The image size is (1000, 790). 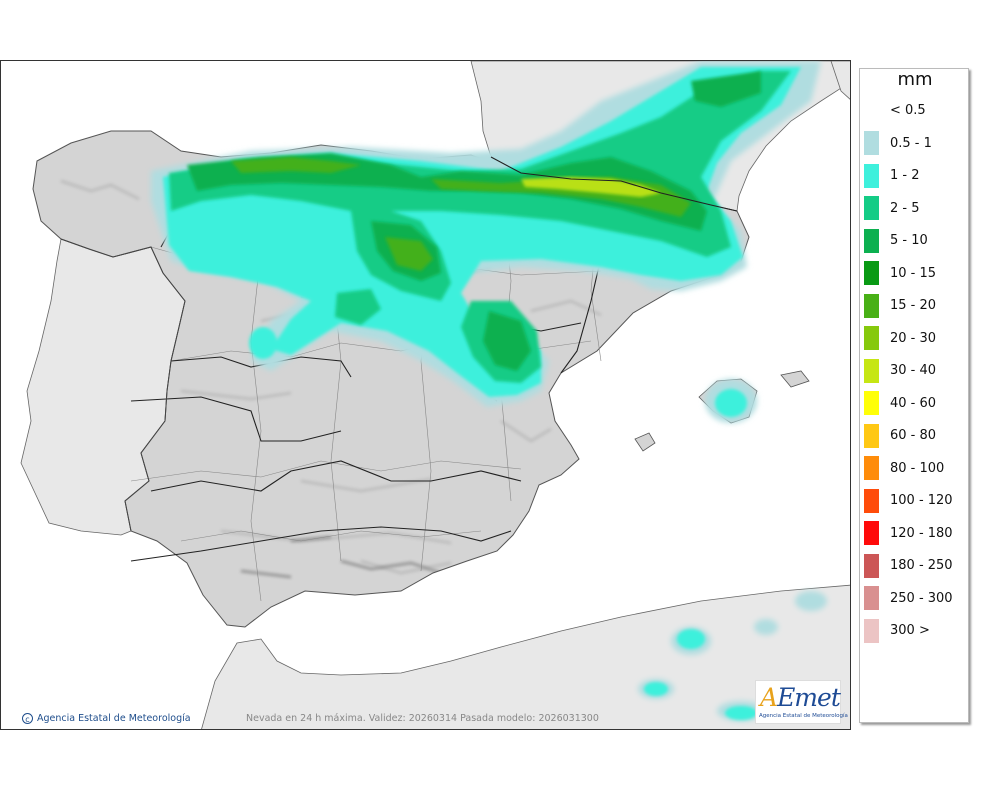 What do you see at coordinates (911, 143) in the screenshot?
I see `legend-label: 0.5 - 1` at bounding box center [911, 143].